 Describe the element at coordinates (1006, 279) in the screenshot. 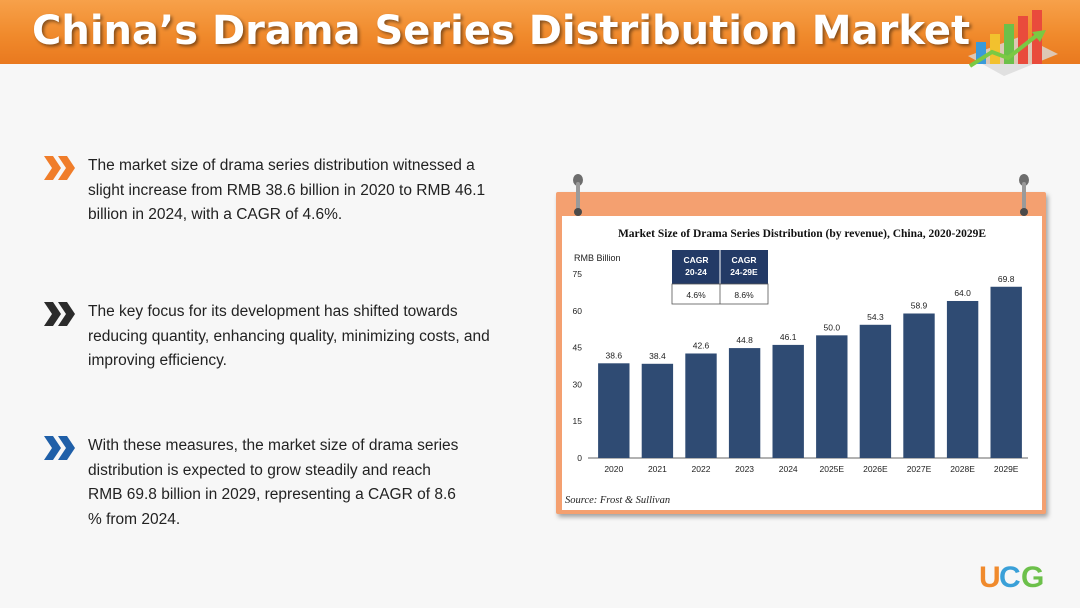

I see `data-label: 69.8` at that location.